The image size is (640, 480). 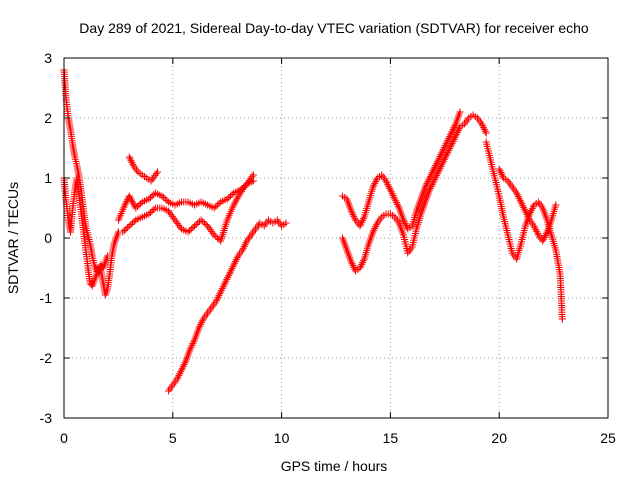 What do you see at coordinates (334, 466) in the screenshot?
I see `x-axis-label: GPS time / hours` at bounding box center [334, 466].